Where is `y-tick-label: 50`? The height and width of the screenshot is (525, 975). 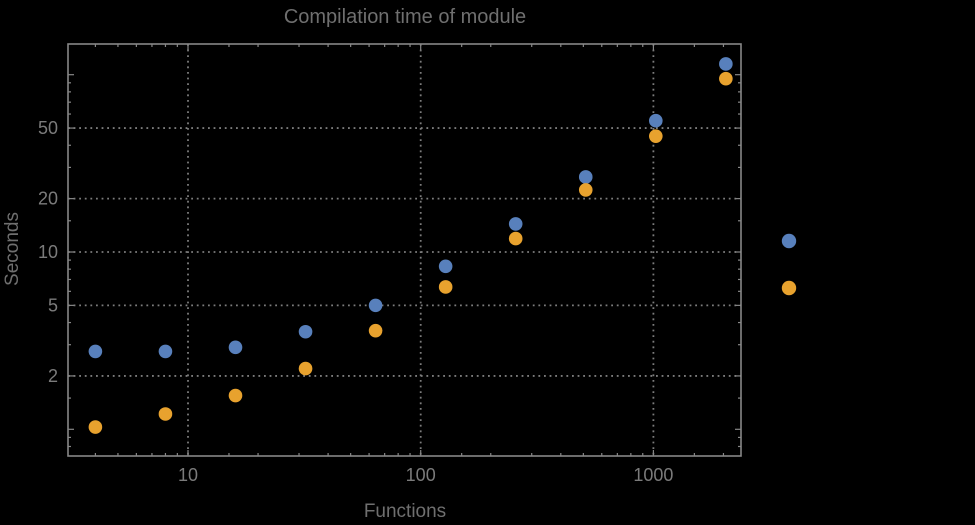
y-tick-label: 50 is located at coordinates (48, 128).